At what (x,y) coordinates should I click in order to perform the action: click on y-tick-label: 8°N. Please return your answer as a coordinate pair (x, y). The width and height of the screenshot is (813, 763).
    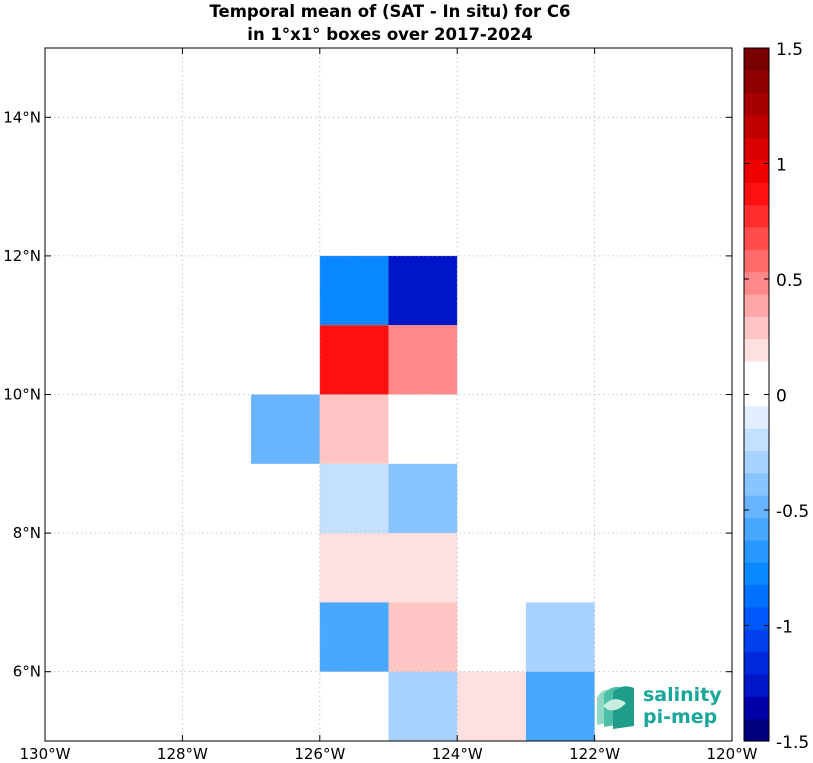
    Looking at the image, I should click on (27, 533).